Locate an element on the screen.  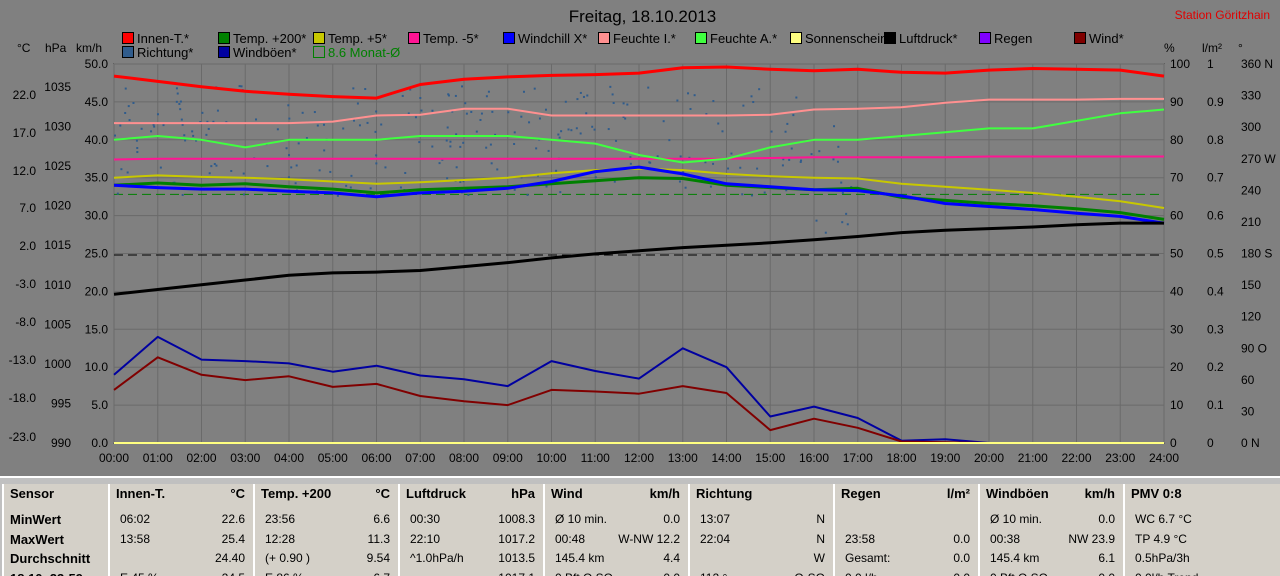
stats-cell-left: E 86 % is located at coordinates (284, 573).